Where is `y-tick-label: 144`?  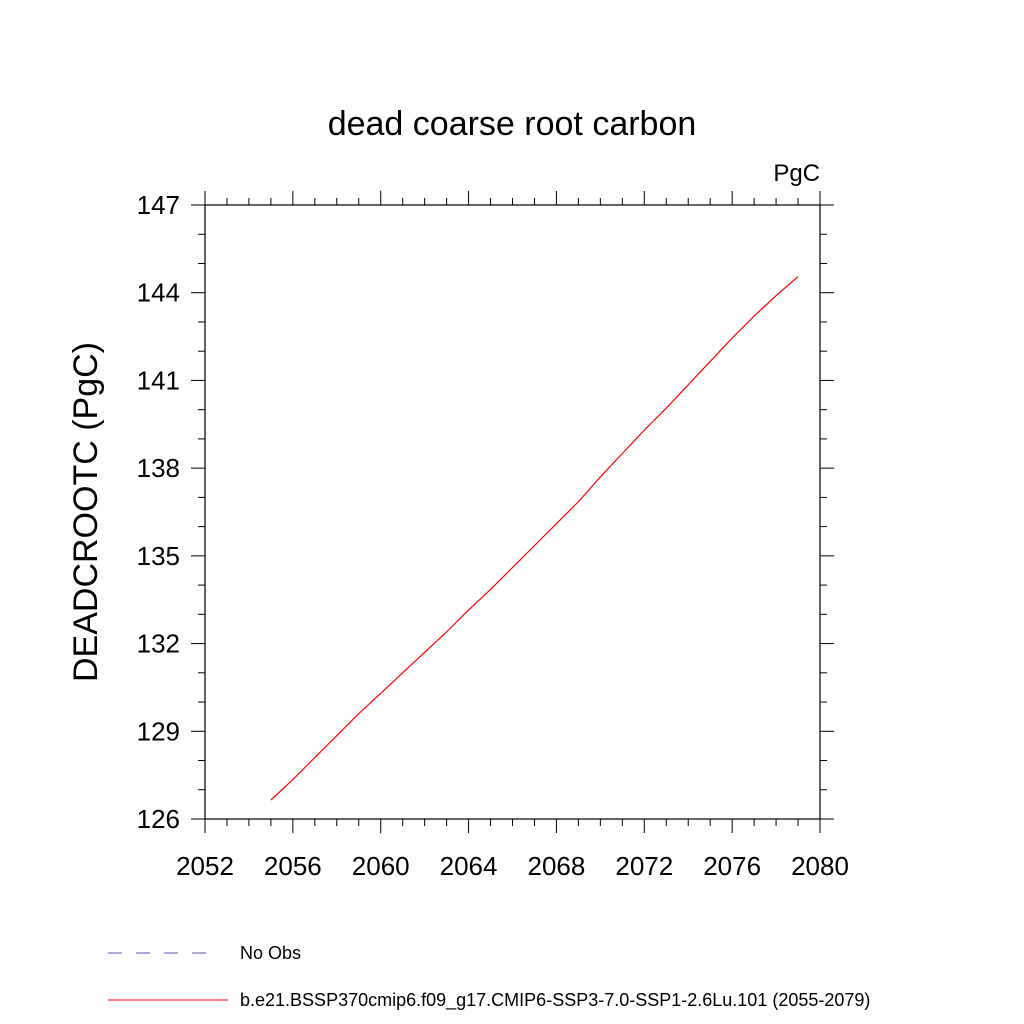 y-tick-label: 144 is located at coordinates (158, 293).